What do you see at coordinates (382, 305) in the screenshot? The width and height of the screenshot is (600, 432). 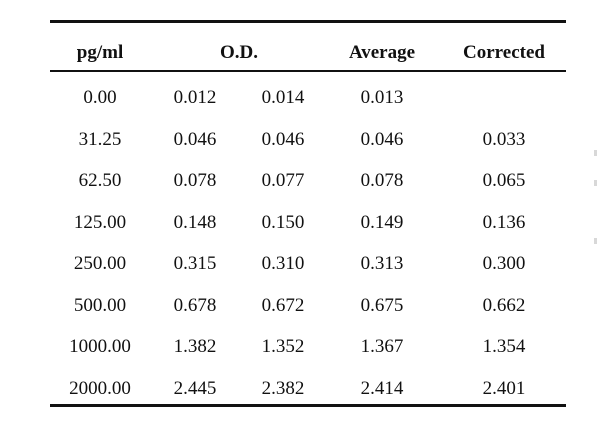 I see `cell-average: 0.675` at bounding box center [382, 305].